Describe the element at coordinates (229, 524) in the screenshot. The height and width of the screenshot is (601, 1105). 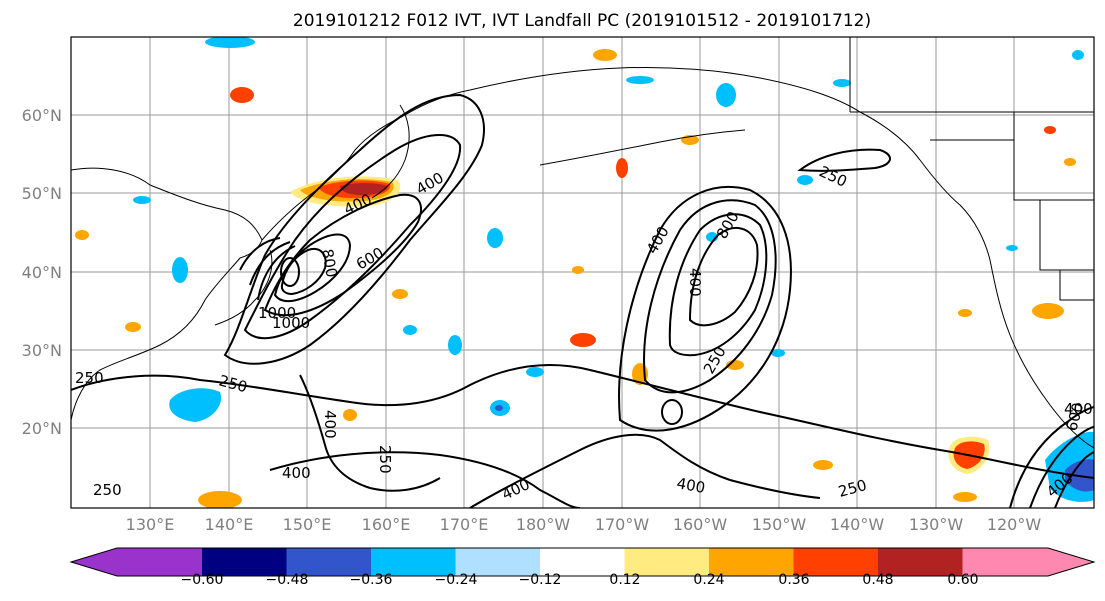
I see `longitude-label: 140°E` at that location.